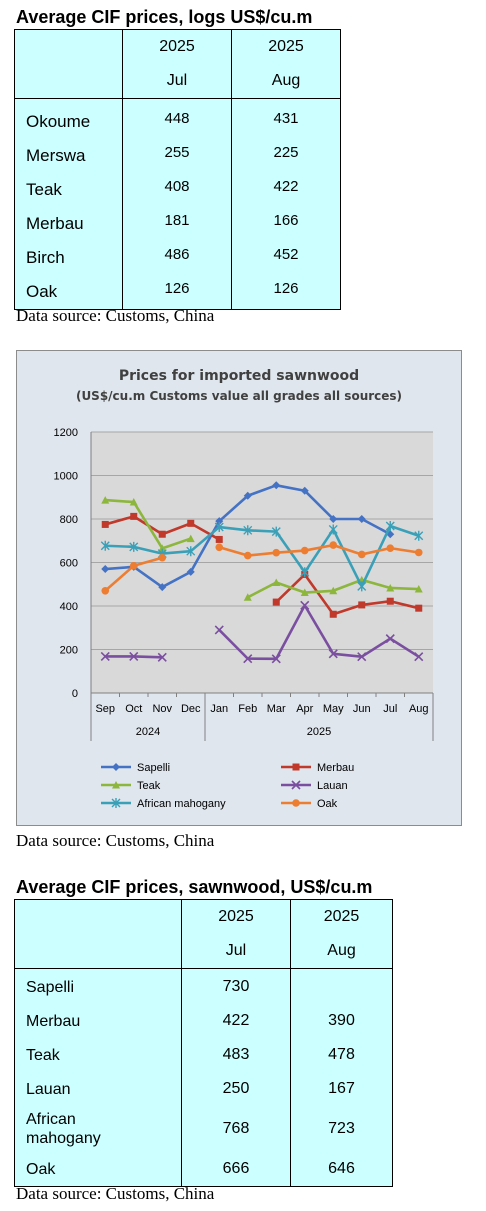 The image size is (486, 1211). What do you see at coordinates (286, 152) in the screenshot?
I see `cell-value: 225` at bounding box center [286, 152].